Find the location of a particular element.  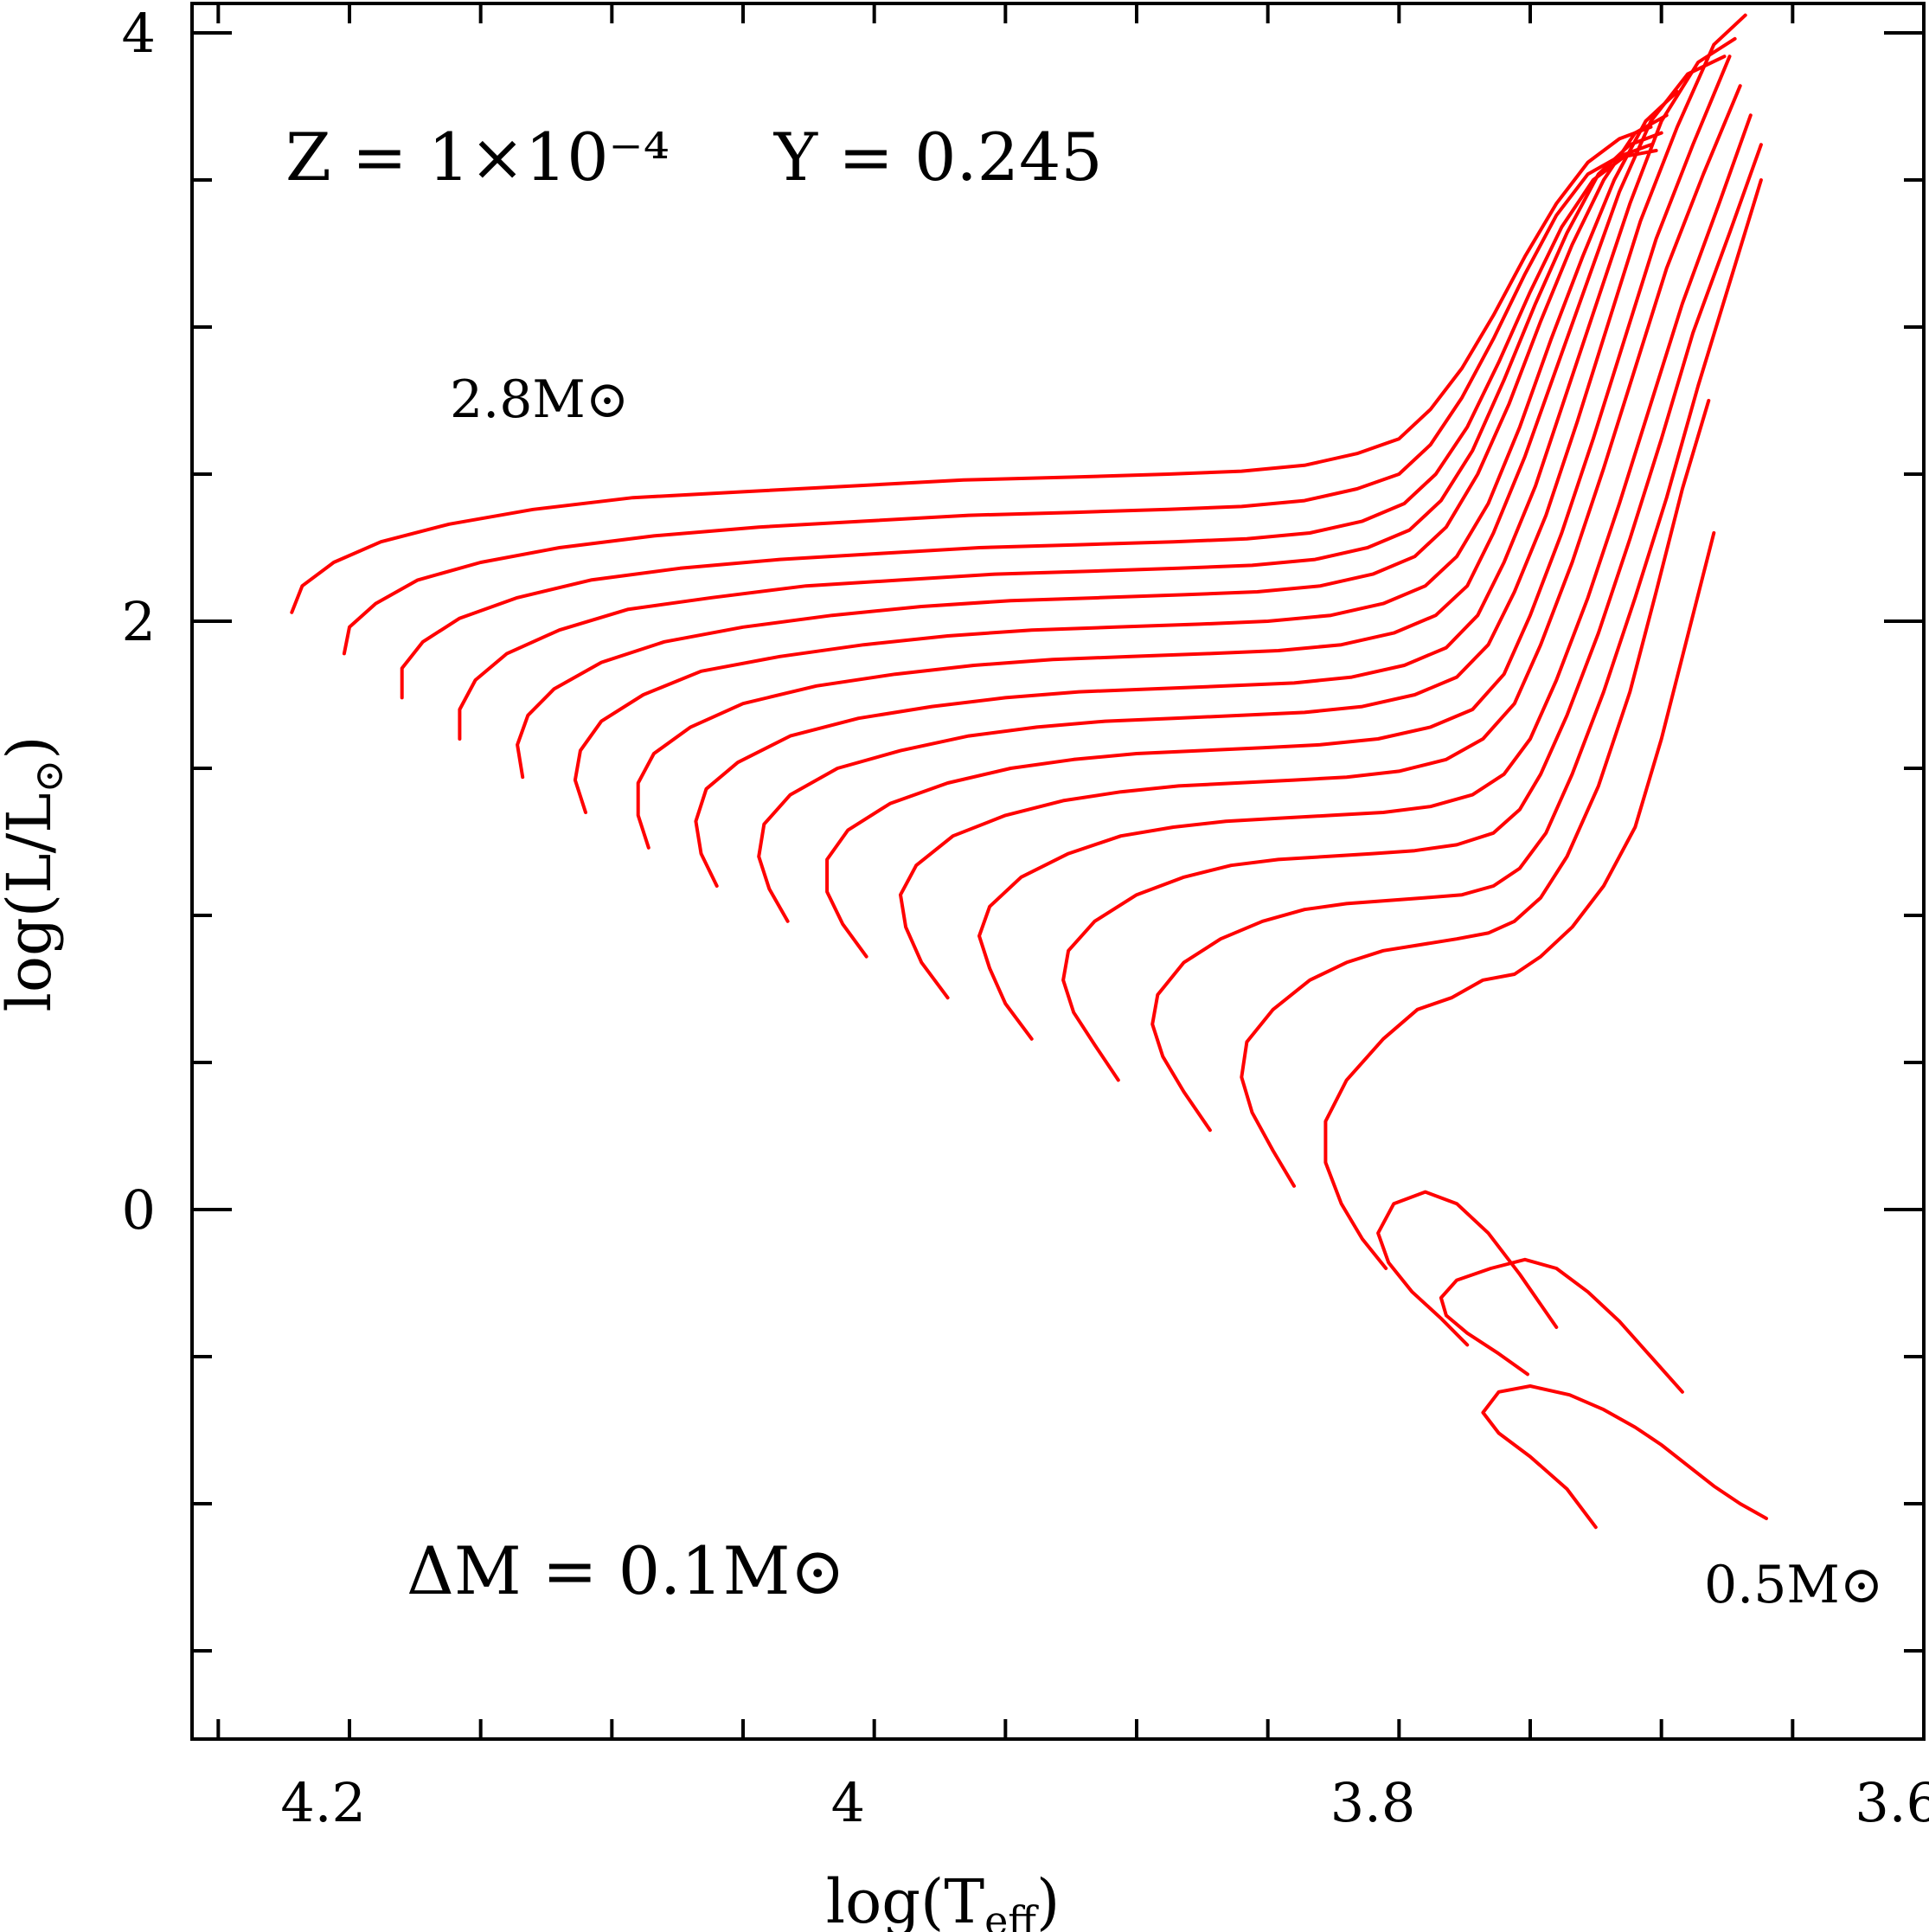

bottom-mass-label: 0.5M⊙ is located at coordinates (1794, 1585).